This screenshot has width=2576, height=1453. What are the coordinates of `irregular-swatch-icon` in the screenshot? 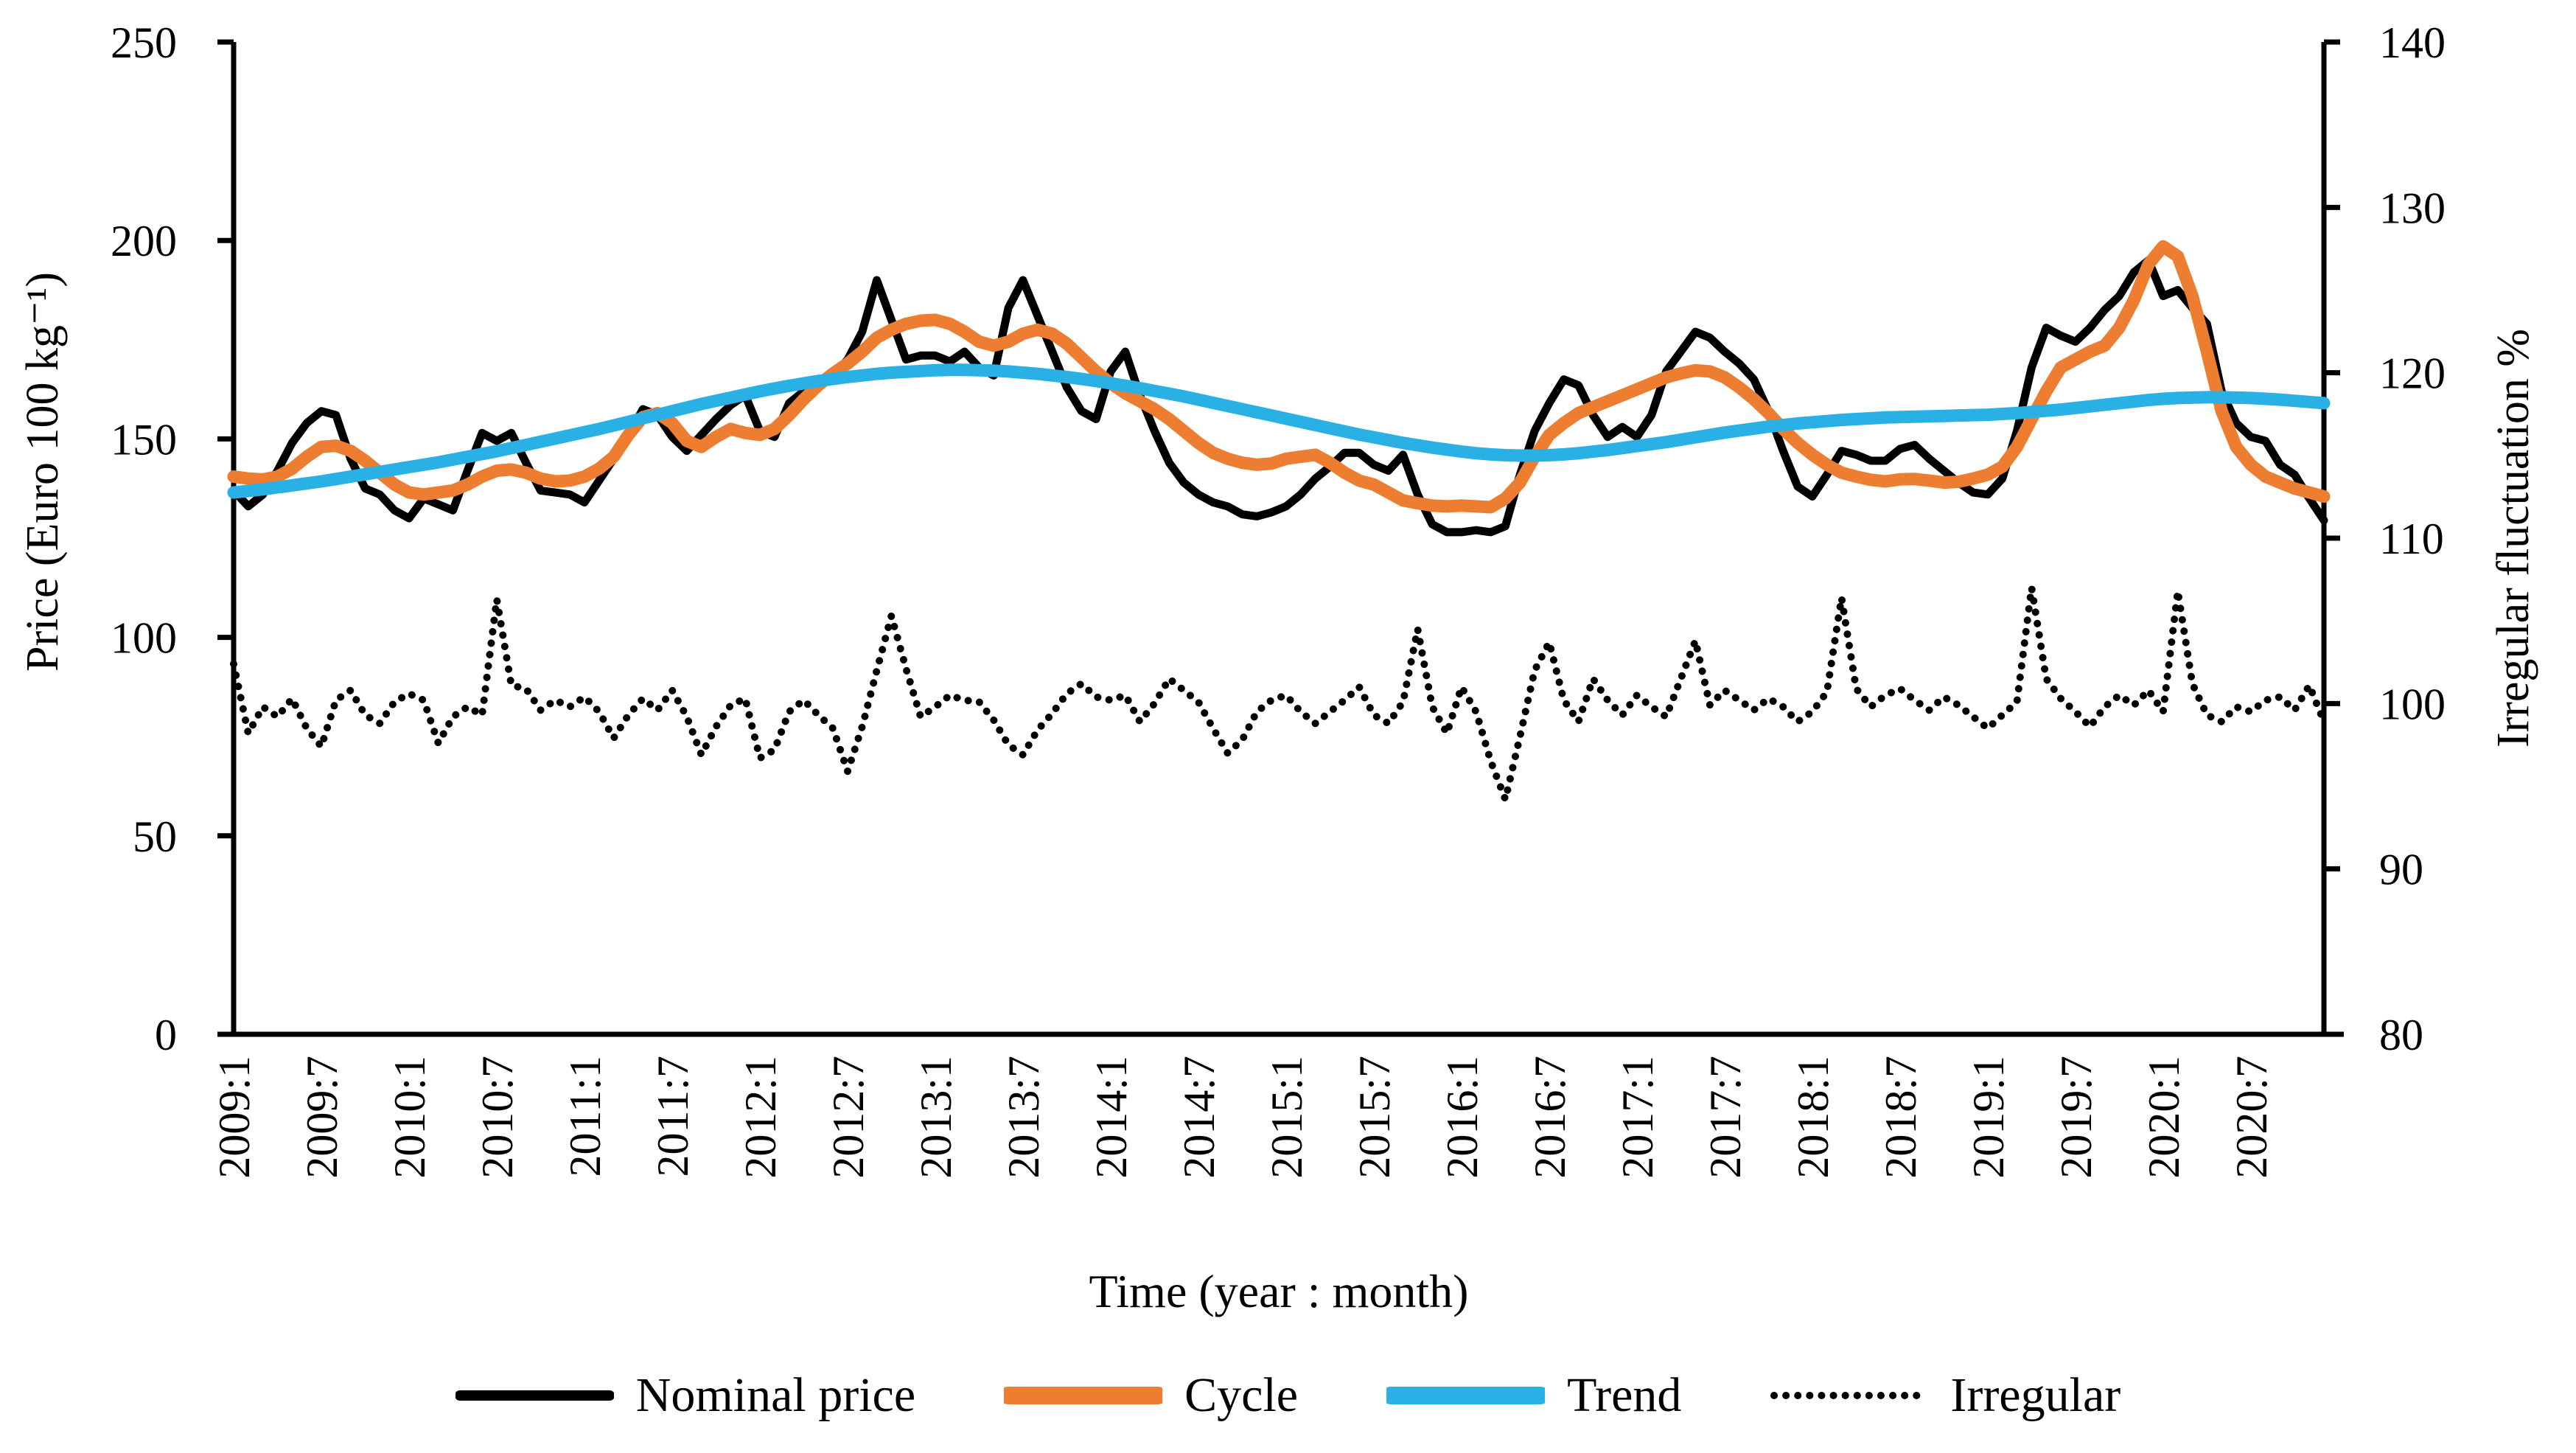 It's located at (1849, 1395).